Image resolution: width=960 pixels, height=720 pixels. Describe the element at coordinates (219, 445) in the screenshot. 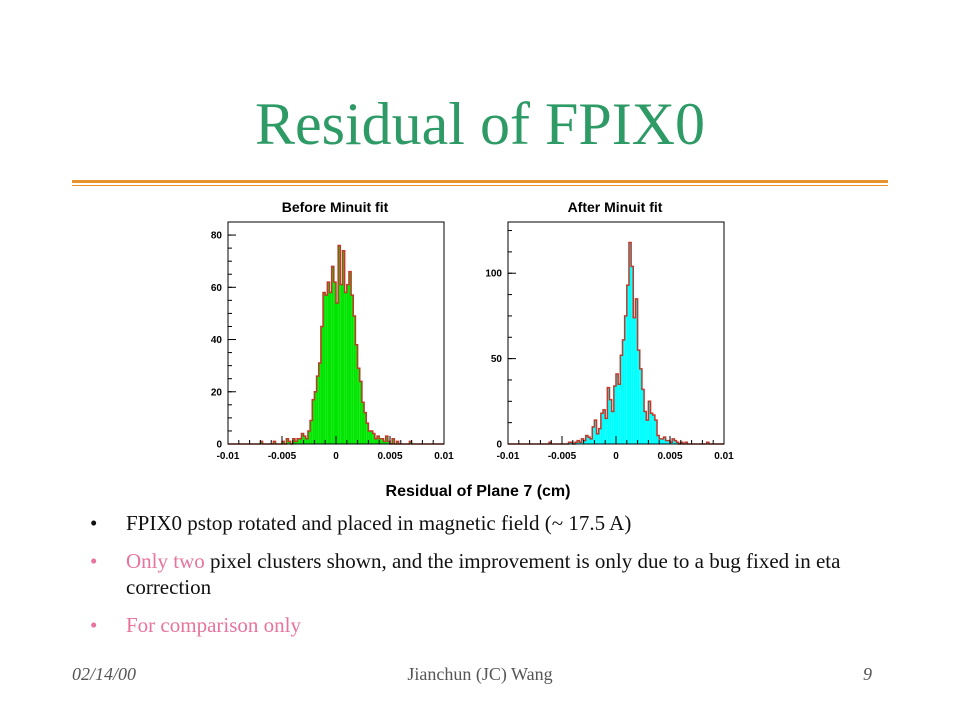

I see `y-tick-label: 0` at that location.